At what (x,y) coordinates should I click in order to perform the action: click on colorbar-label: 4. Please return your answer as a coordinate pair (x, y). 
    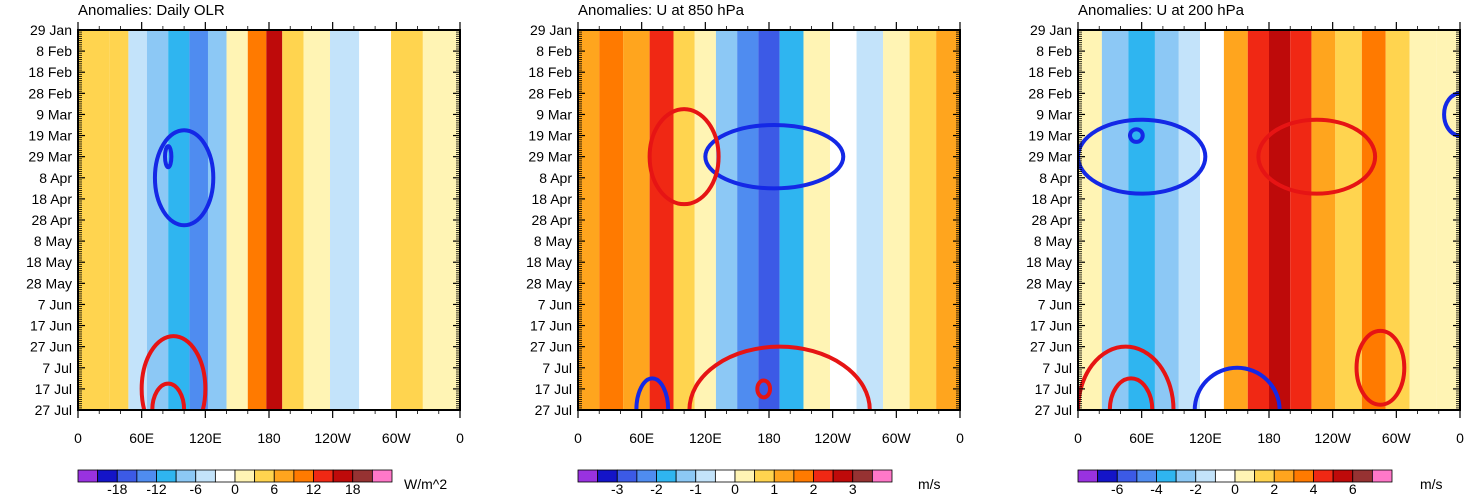
    Looking at the image, I should click on (1314, 488).